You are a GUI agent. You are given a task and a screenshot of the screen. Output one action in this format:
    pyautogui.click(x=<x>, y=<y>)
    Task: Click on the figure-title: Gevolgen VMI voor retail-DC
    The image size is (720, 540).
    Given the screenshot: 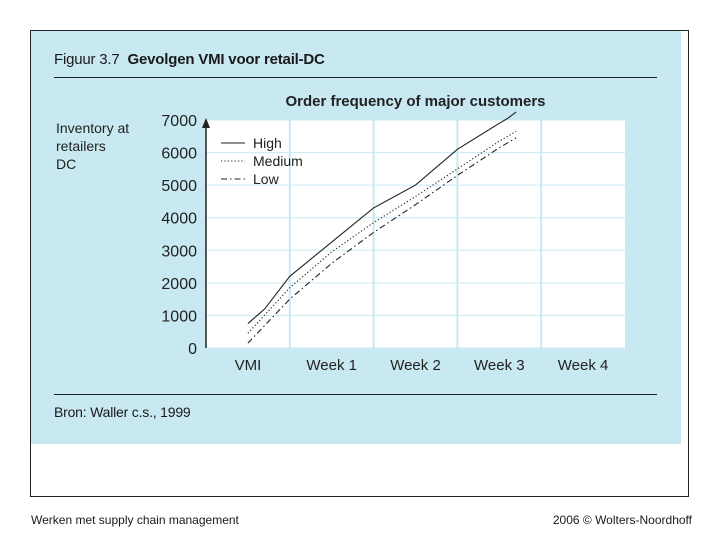 What is the action you would take?
    pyautogui.click(x=226, y=59)
    